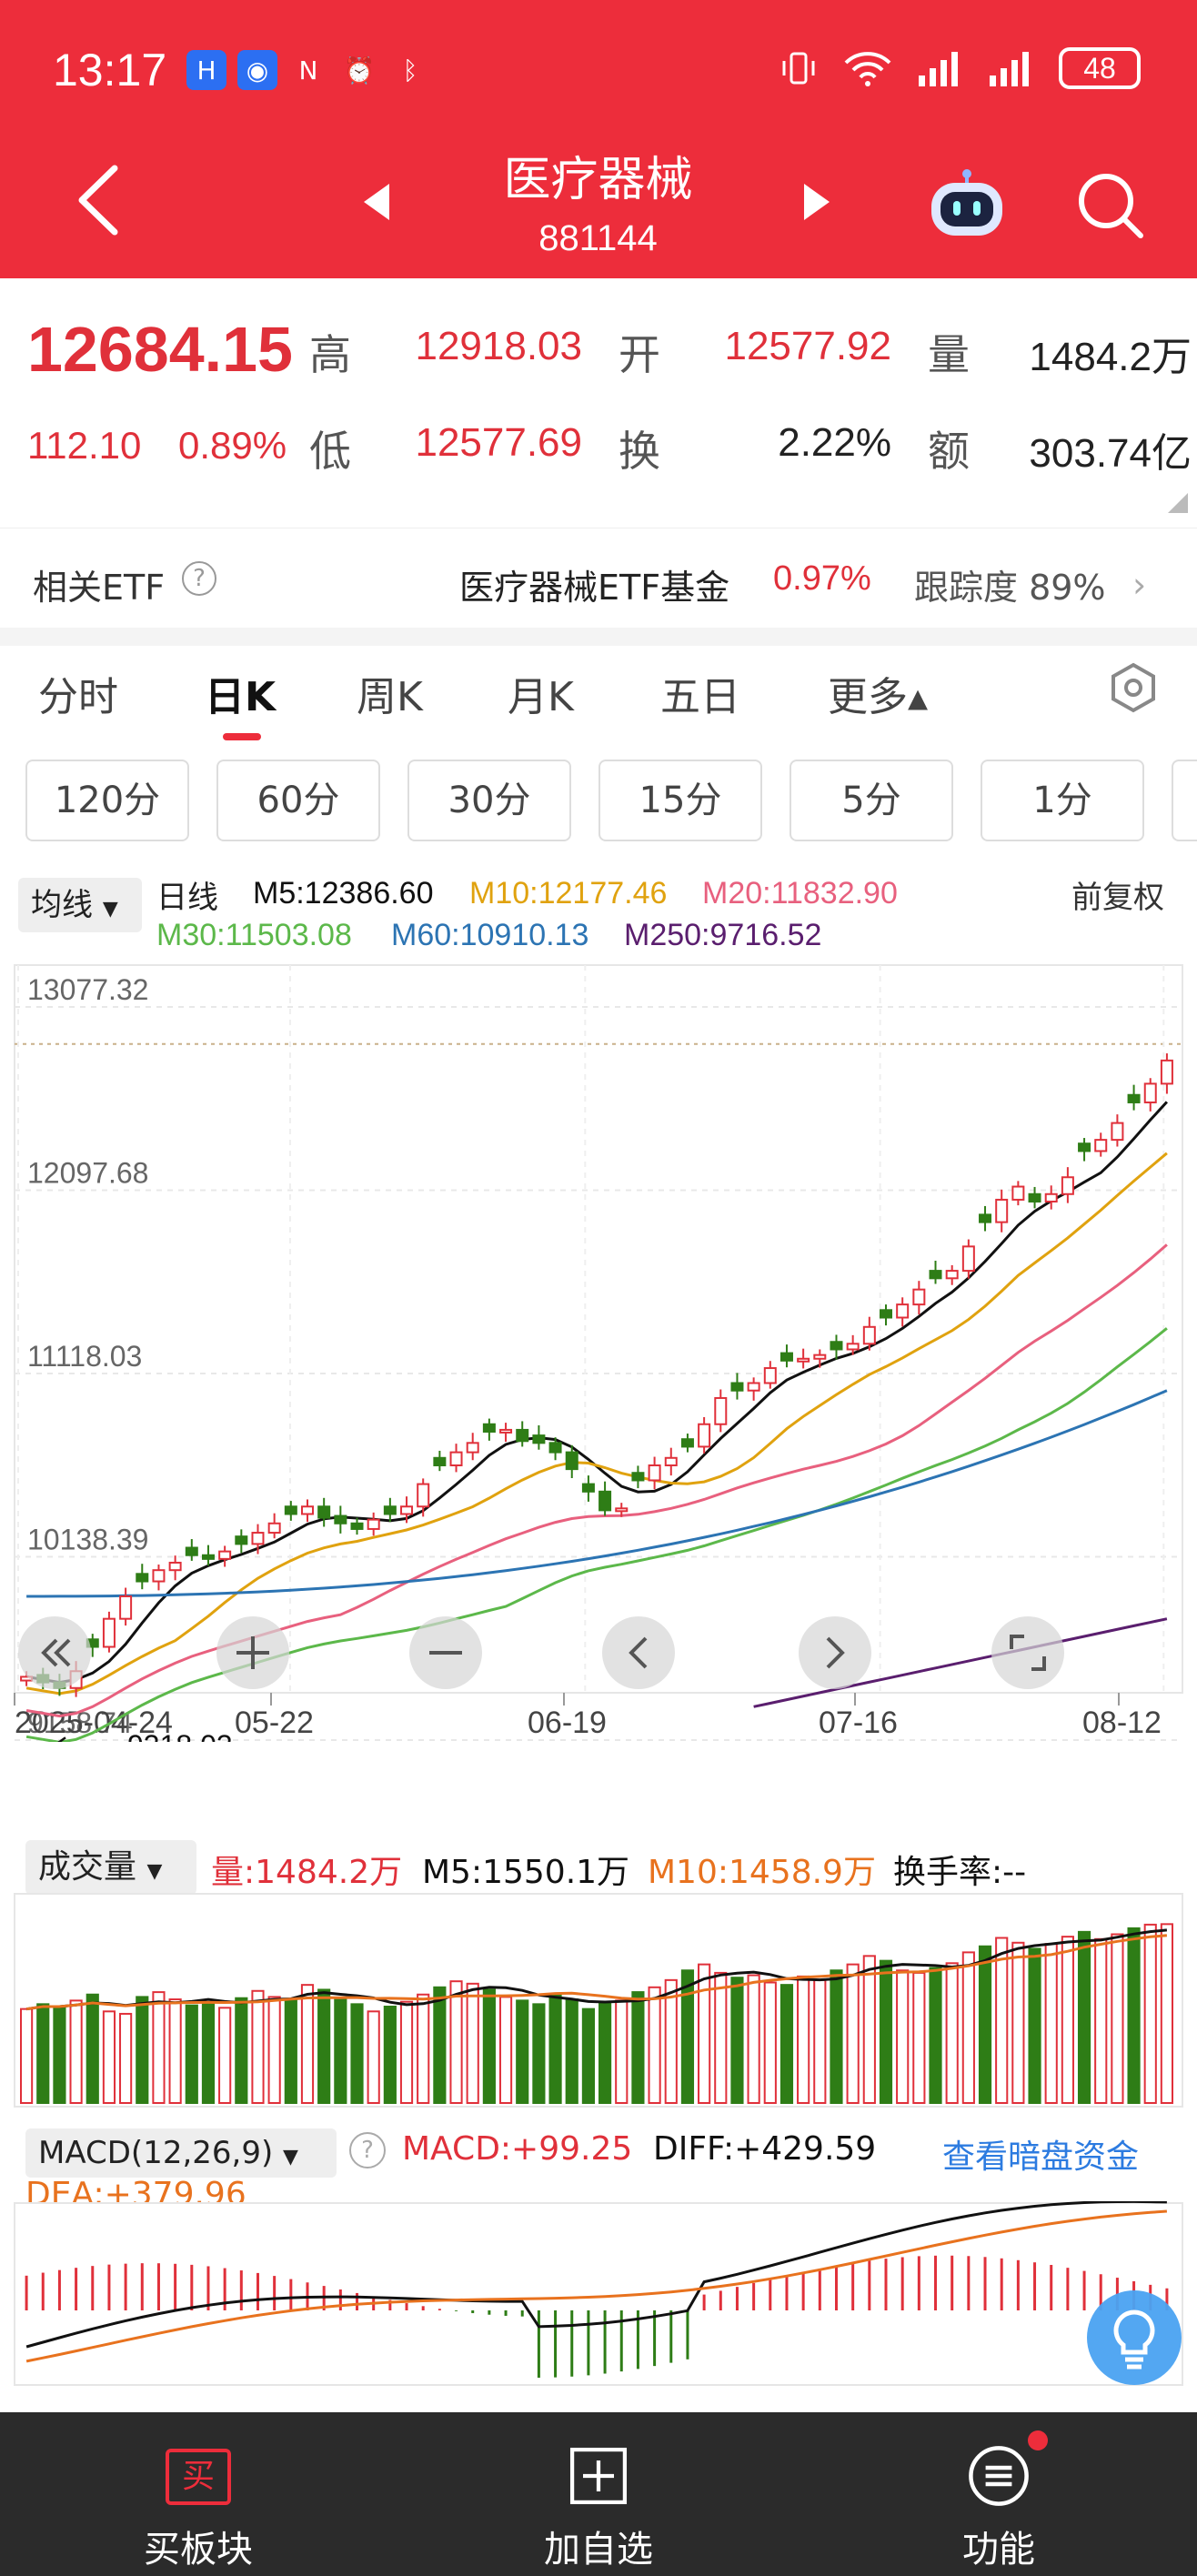 This screenshot has width=1197, height=2576. Describe the element at coordinates (206, 70) in the screenshot. I see `app-notification-icon: H` at that location.